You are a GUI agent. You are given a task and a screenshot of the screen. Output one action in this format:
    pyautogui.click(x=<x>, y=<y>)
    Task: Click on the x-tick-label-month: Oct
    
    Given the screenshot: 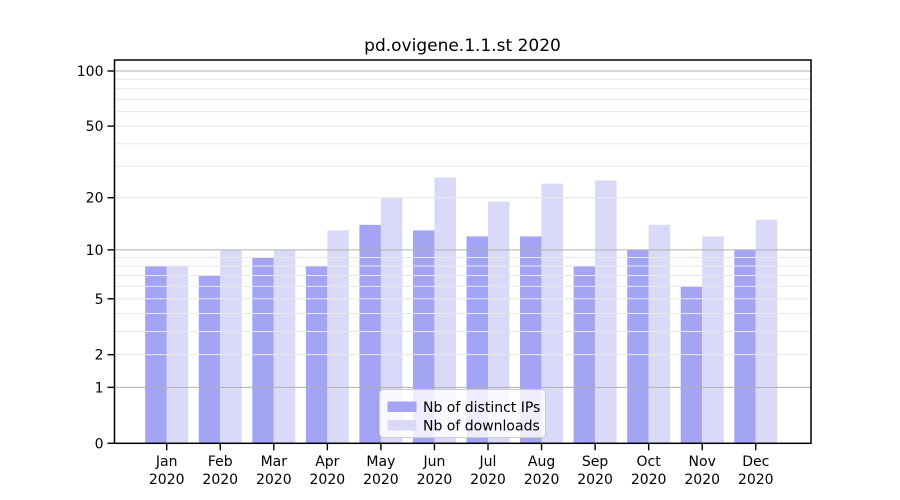 What is the action you would take?
    pyautogui.click(x=649, y=462)
    